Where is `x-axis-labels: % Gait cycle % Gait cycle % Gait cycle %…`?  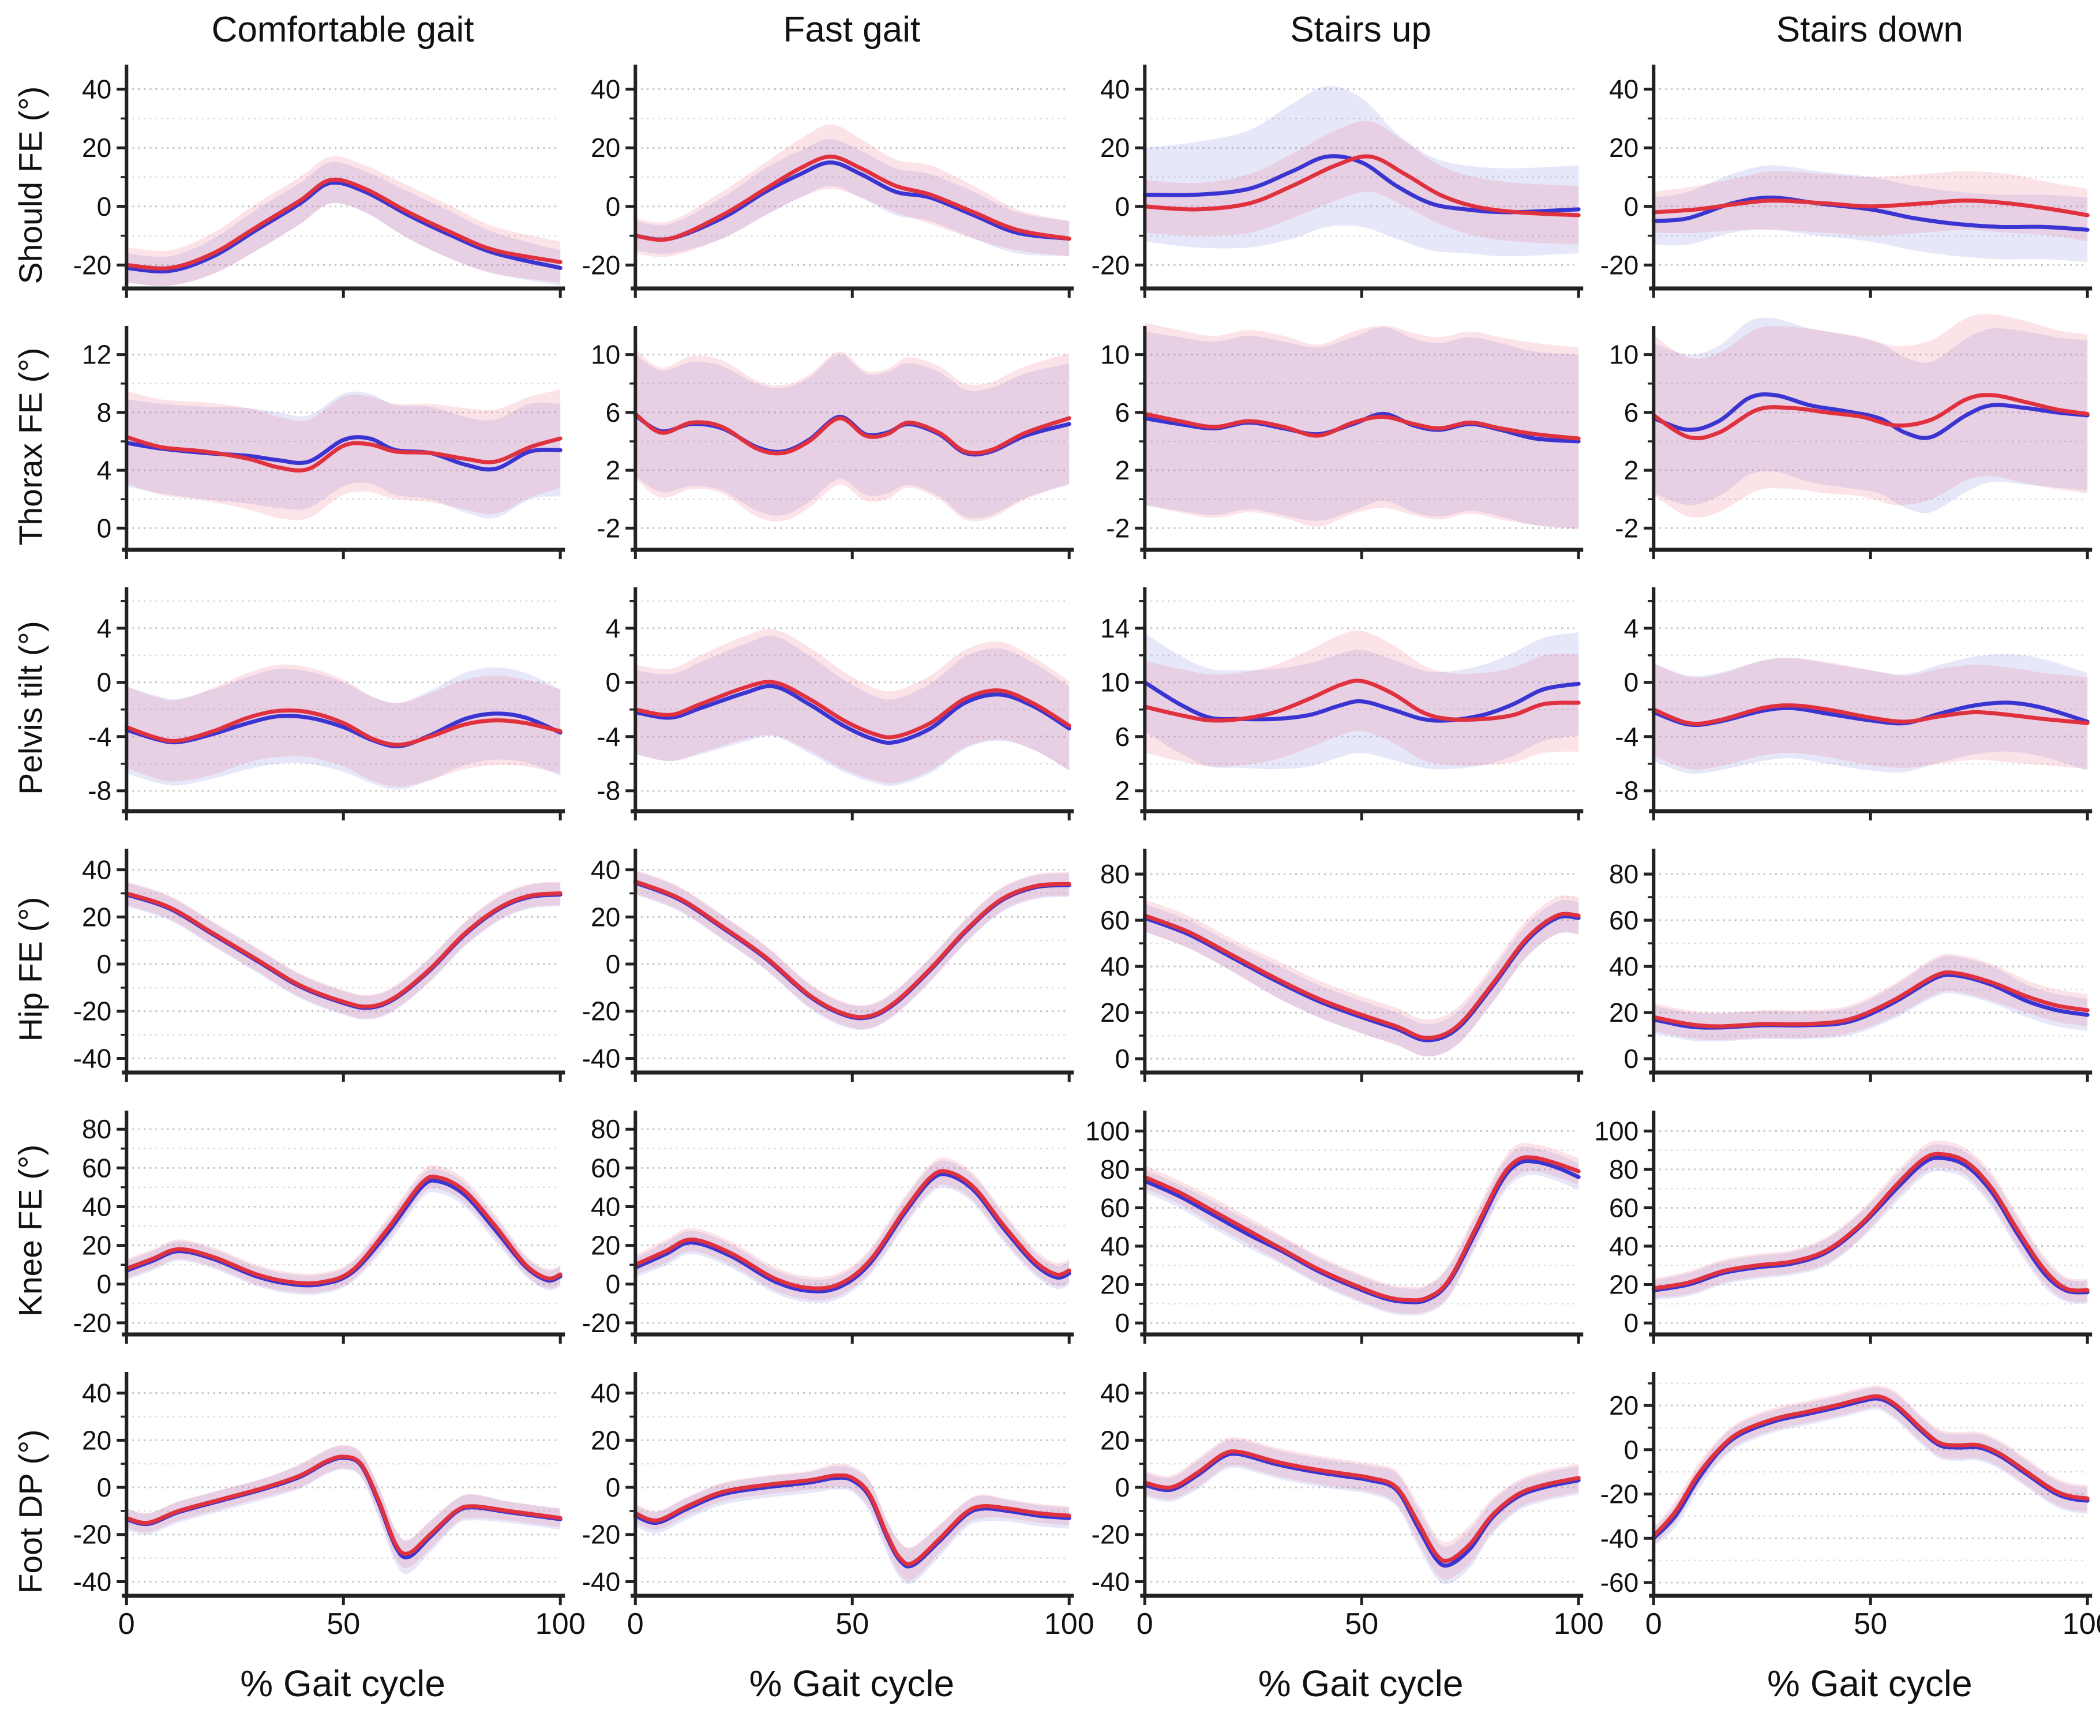
x-axis-labels: % Gait cycle % Gait cycle % Gait cycle %… is located at coordinates (1048, 1690).